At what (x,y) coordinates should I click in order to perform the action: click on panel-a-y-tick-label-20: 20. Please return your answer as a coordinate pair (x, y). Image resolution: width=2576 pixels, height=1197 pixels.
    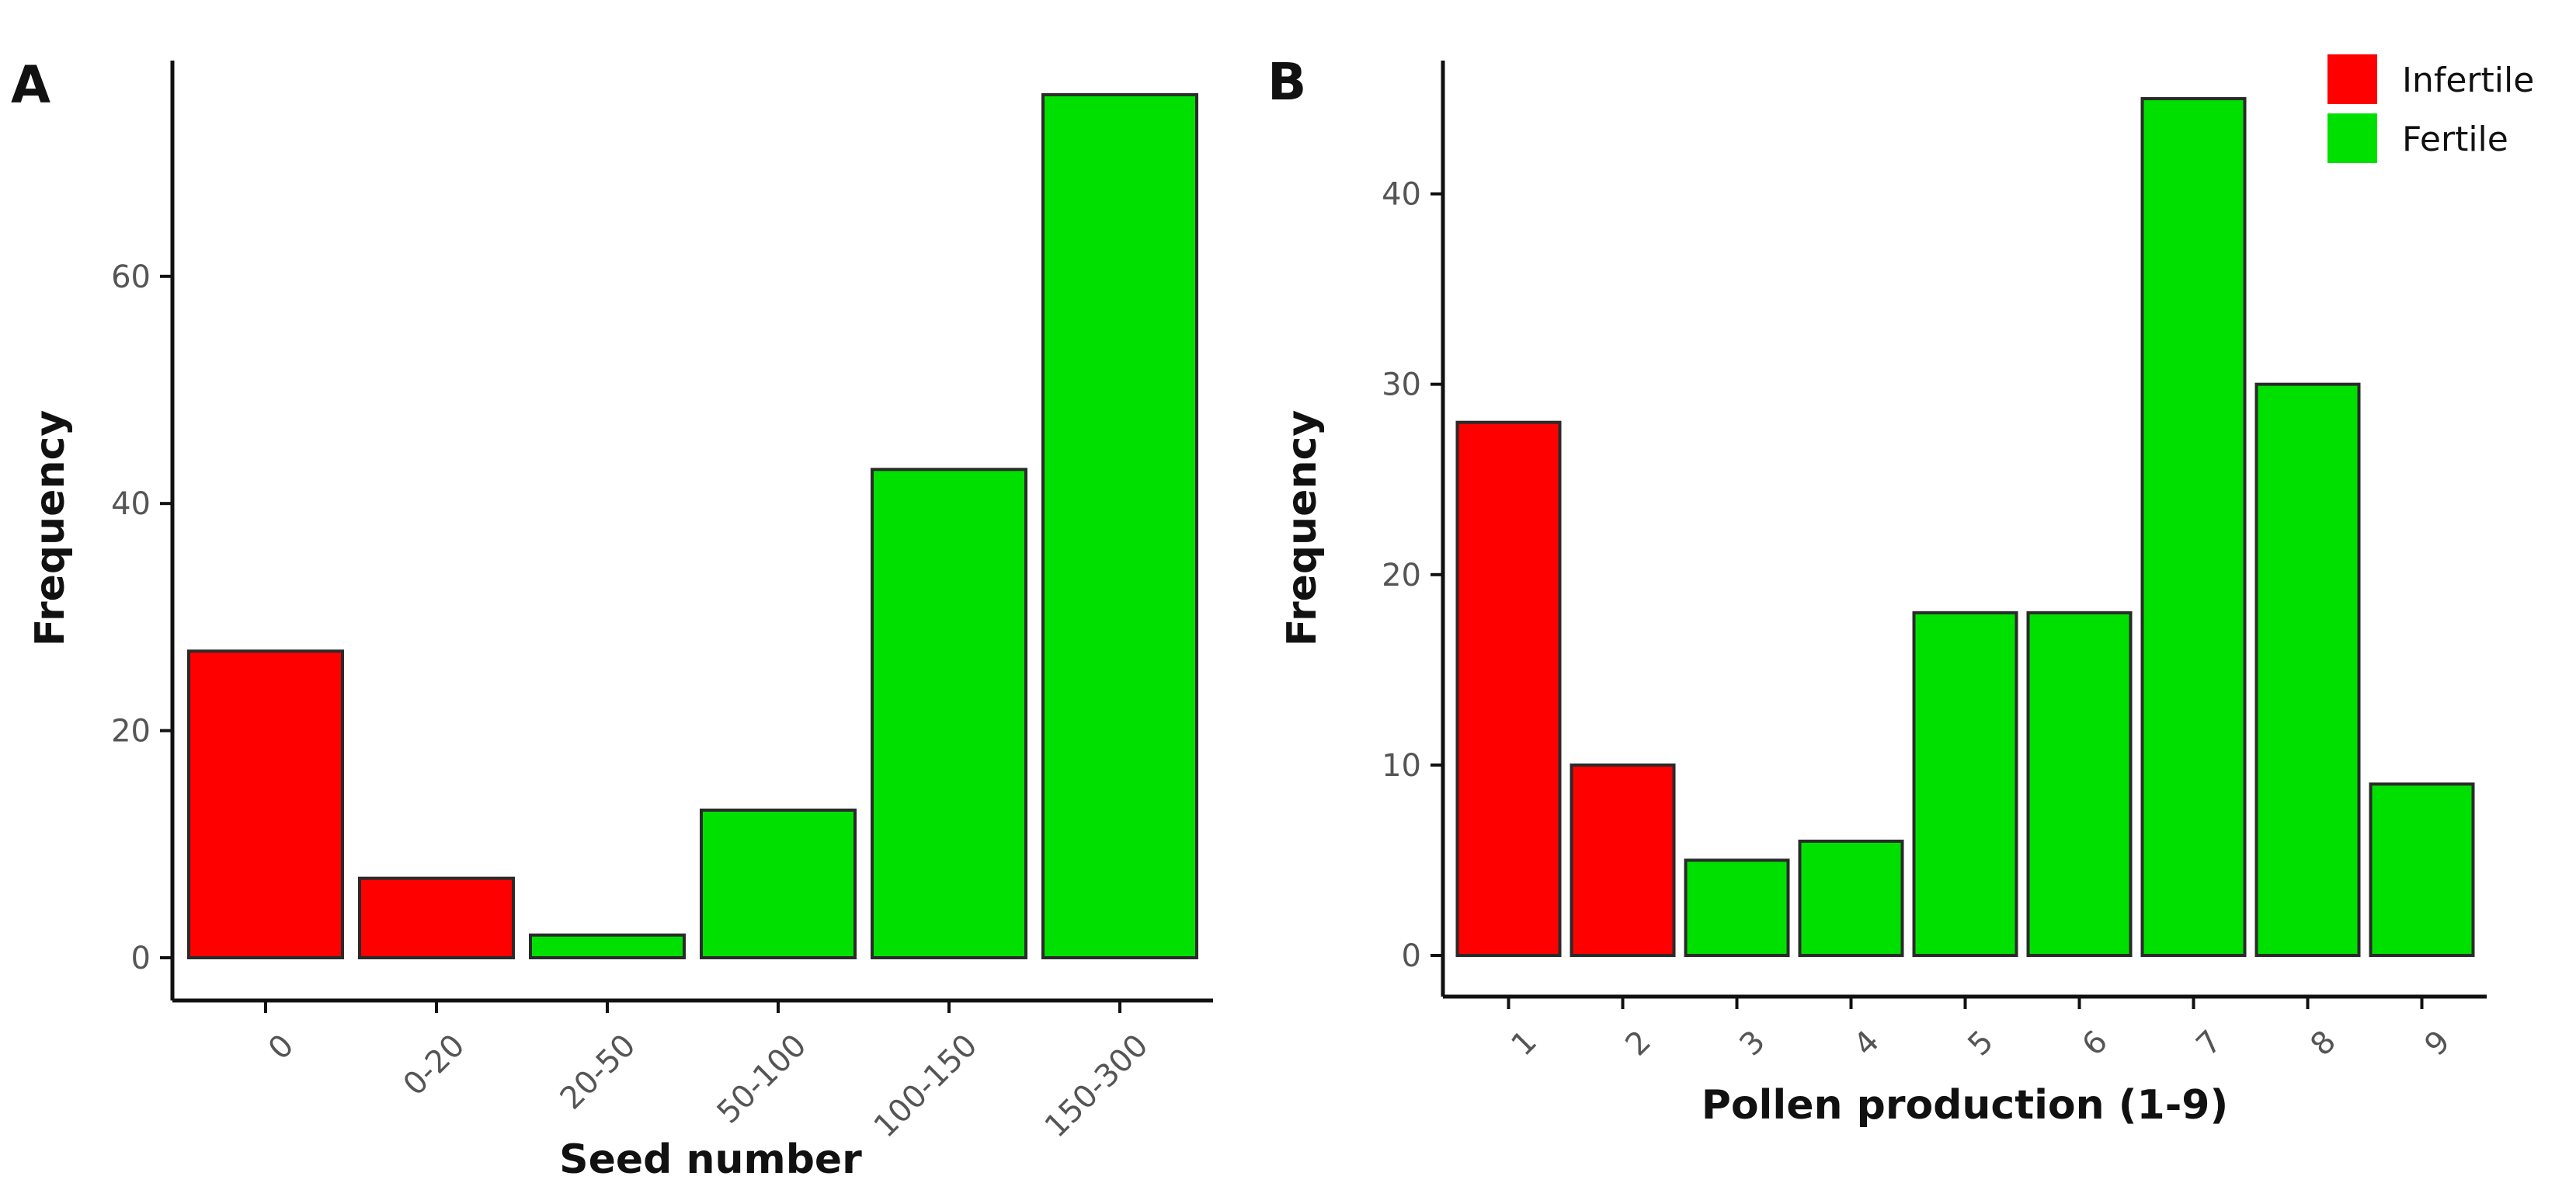
    Looking at the image, I should click on (131, 732).